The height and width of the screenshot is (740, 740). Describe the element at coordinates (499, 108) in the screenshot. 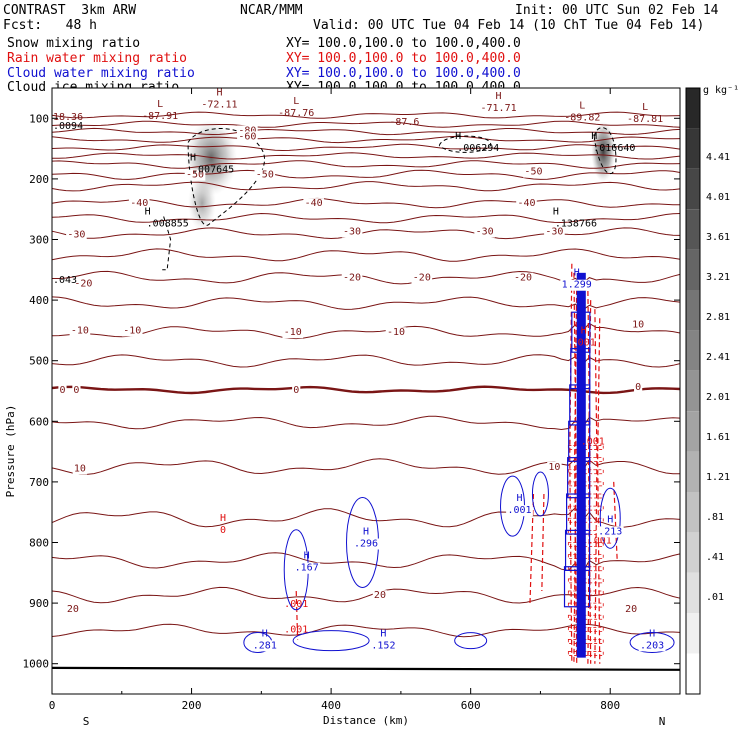

I see `temperature-extremum-value: -71.71` at that location.